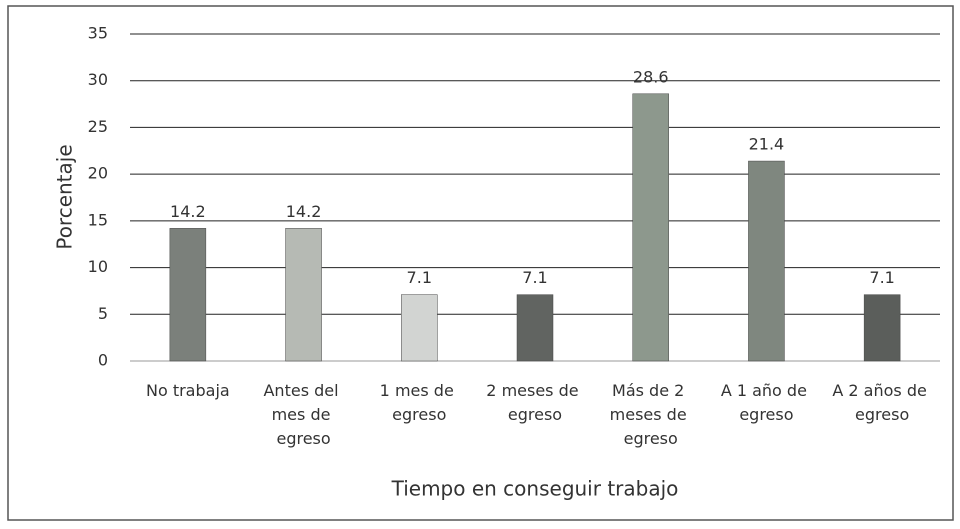 The image size is (960, 529). Describe the element at coordinates (534, 402) in the screenshot. I see `x-tick-label: 2 meses de egreso` at that location.